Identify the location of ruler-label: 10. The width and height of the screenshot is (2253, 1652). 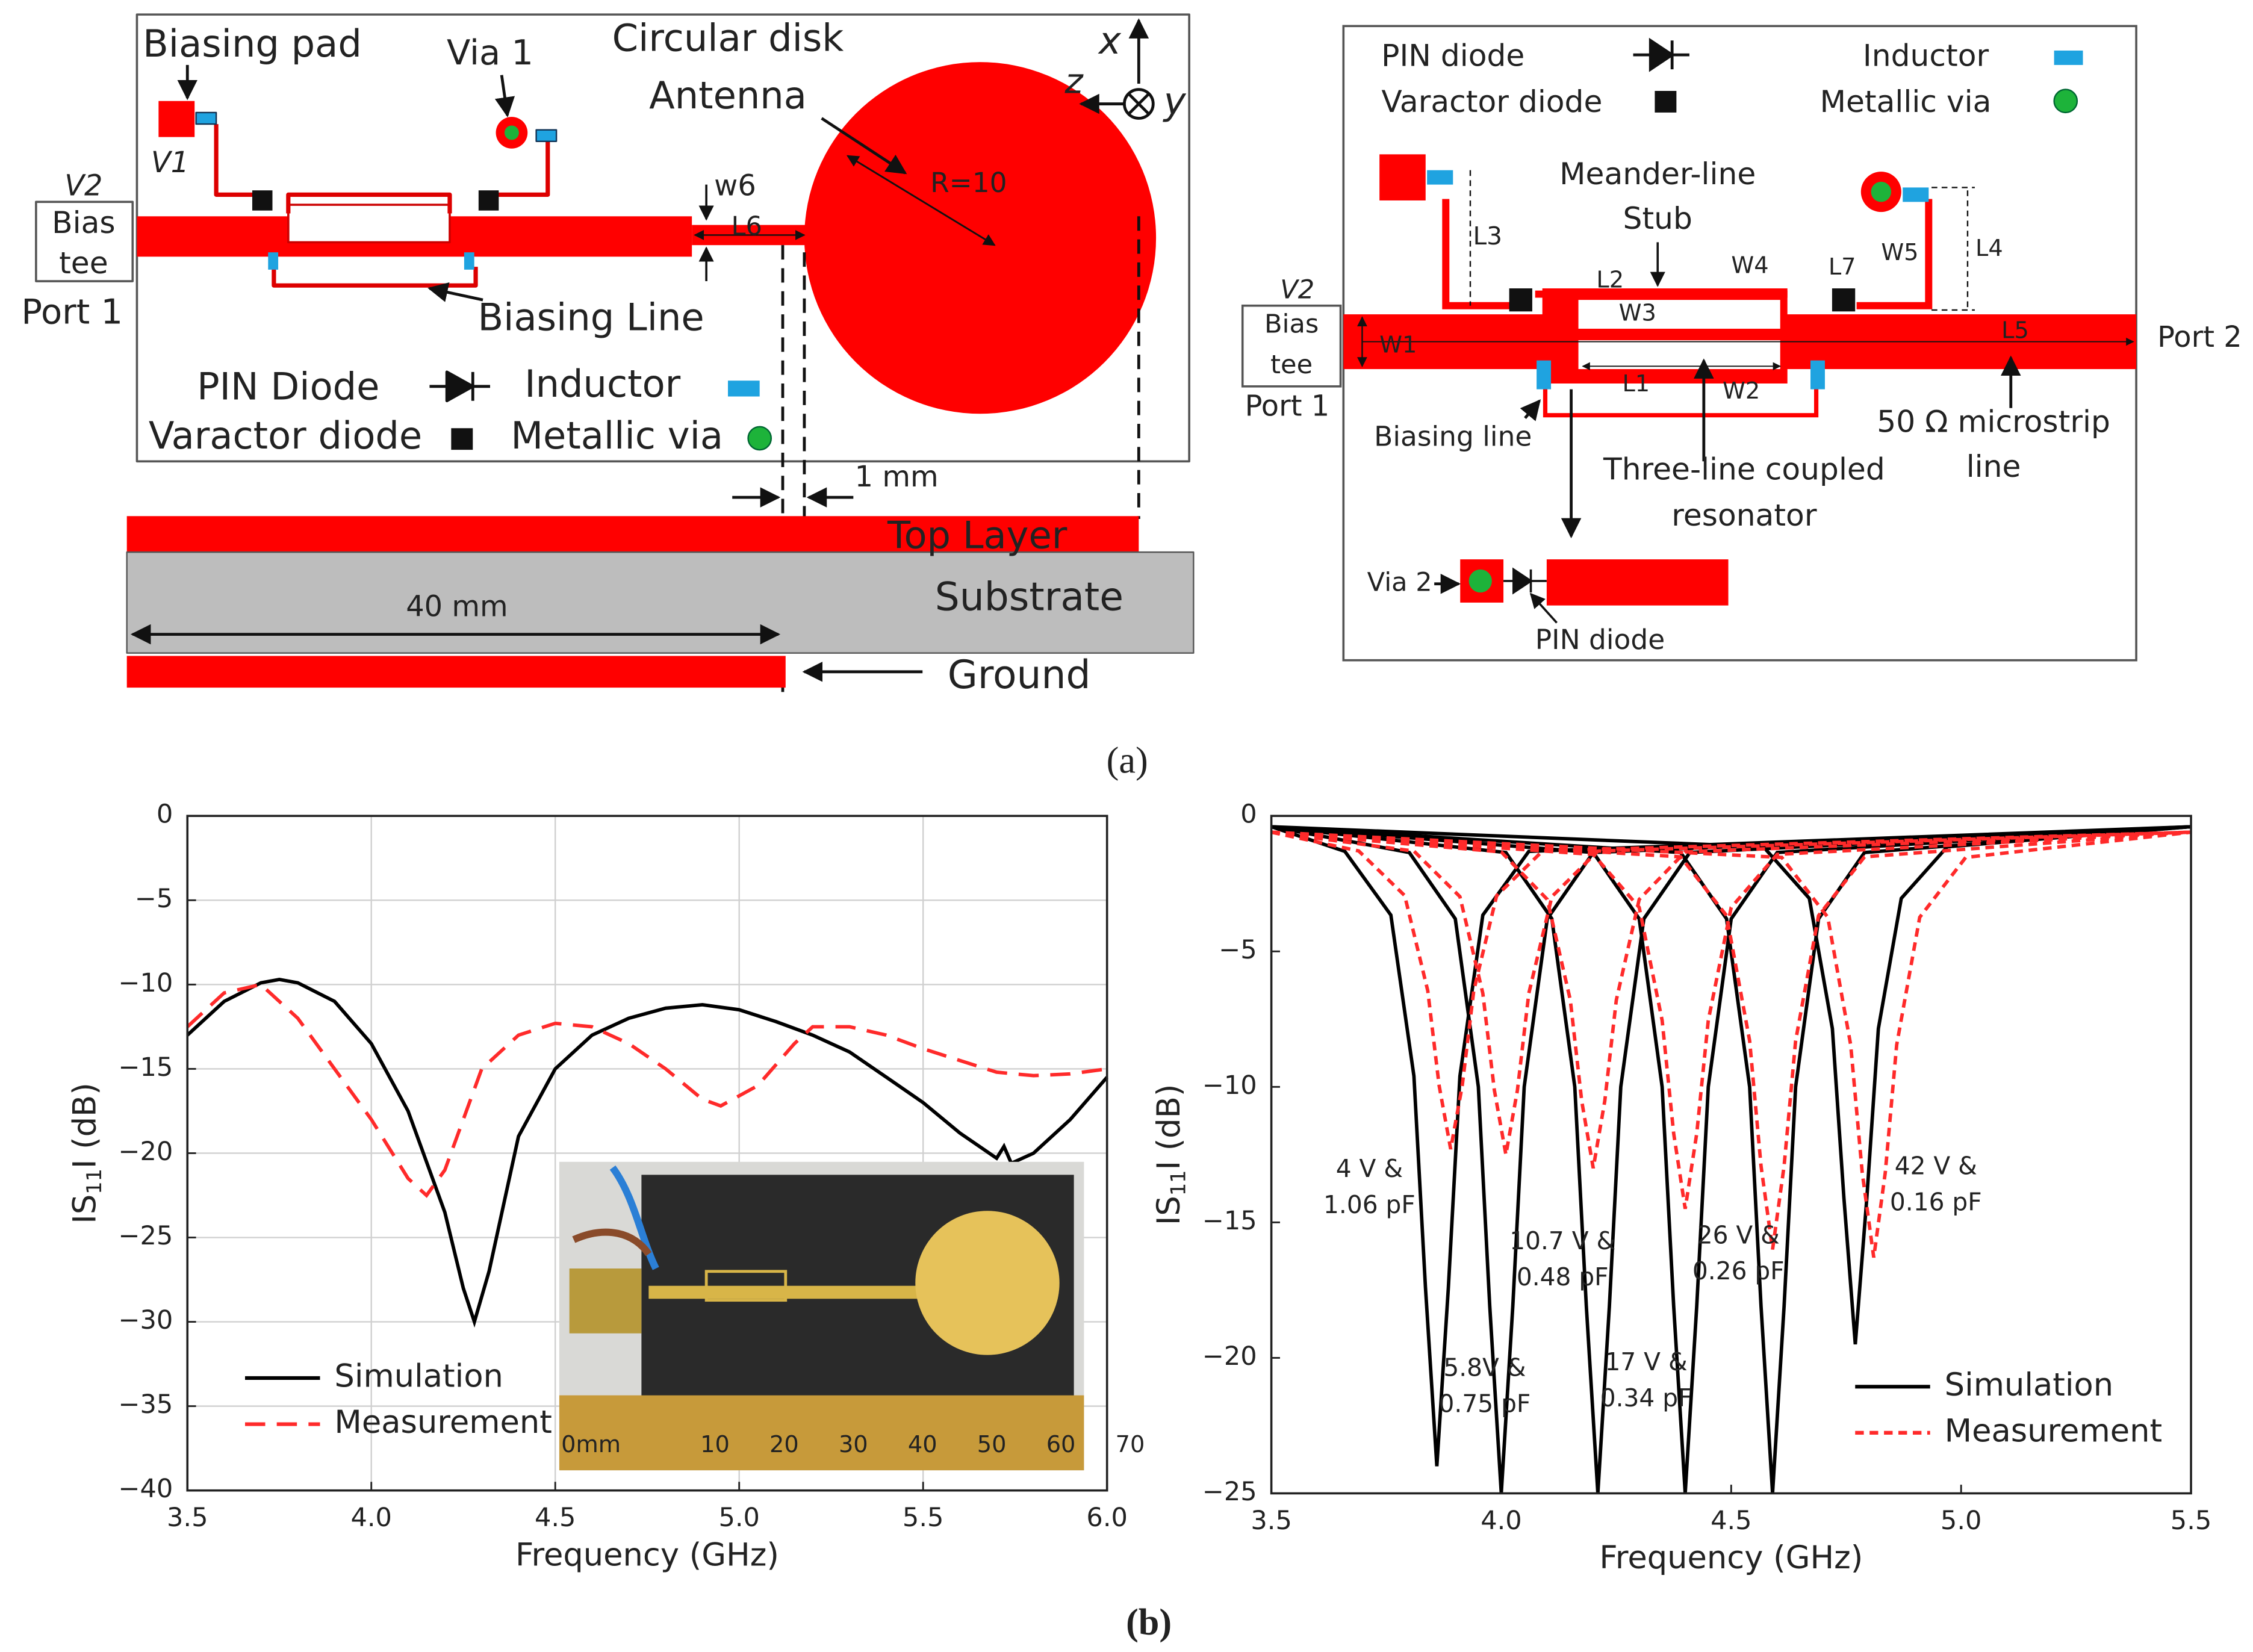
(715, 1445).